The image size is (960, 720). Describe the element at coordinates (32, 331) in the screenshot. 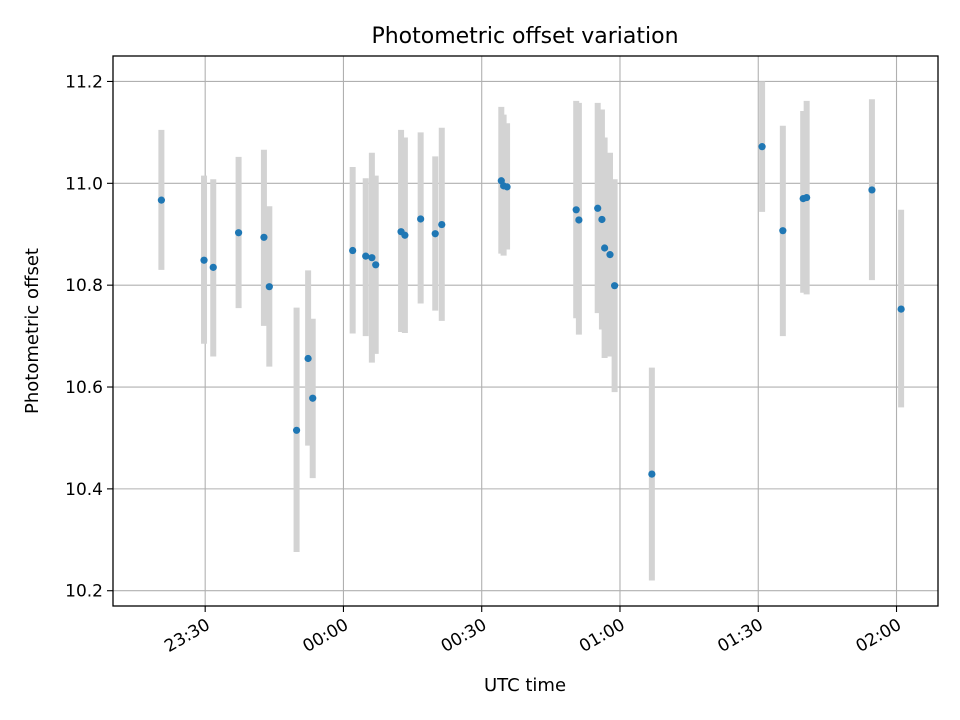

I see `y-axis-label: Photometric offset` at that location.